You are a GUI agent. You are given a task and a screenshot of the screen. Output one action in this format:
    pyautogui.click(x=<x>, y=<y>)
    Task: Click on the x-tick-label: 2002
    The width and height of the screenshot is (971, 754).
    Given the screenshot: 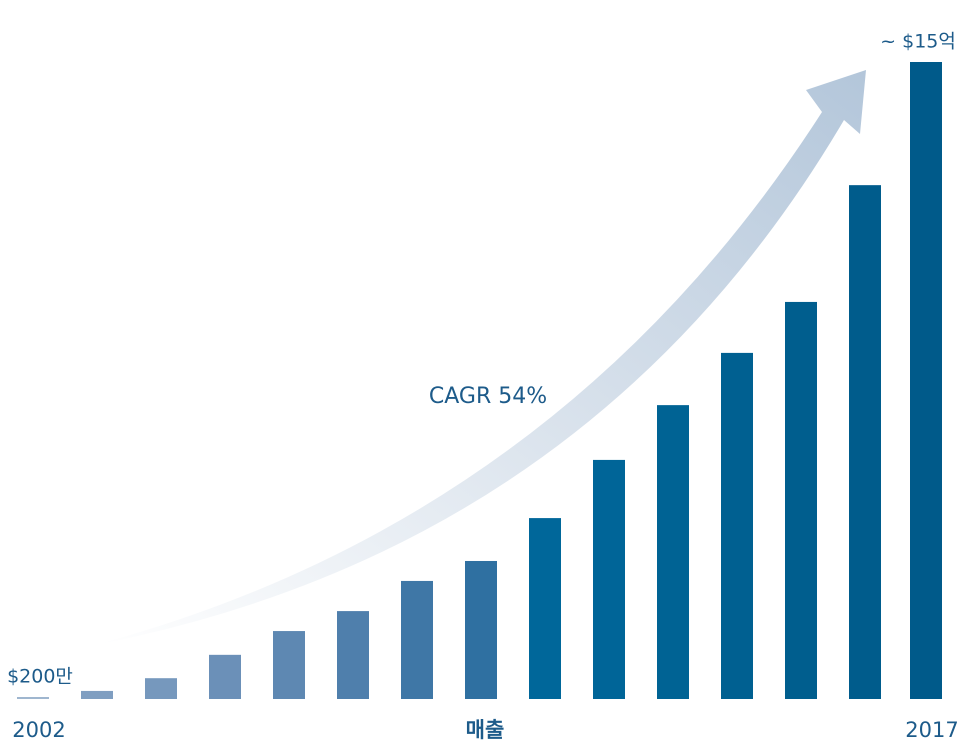 What is the action you would take?
    pyautogui.click(x=38, y=730)
    